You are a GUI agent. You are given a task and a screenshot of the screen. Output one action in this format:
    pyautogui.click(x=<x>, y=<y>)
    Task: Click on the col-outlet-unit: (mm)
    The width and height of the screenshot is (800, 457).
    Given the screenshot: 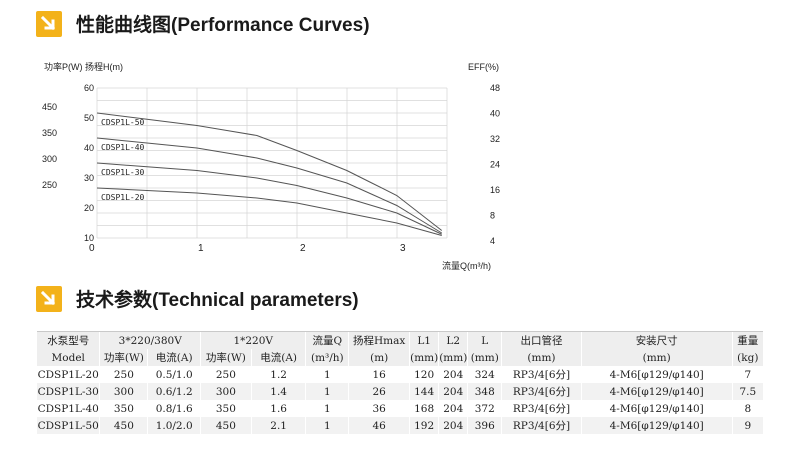 What is the action you would take?
    pyautogui.click(x=541, y=357)
    